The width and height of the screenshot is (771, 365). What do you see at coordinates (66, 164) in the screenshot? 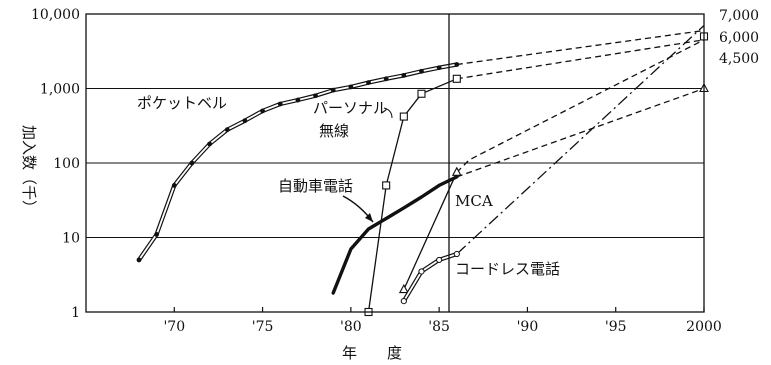
I see `y-tick-label: 100` at bounding box center [66, 164].